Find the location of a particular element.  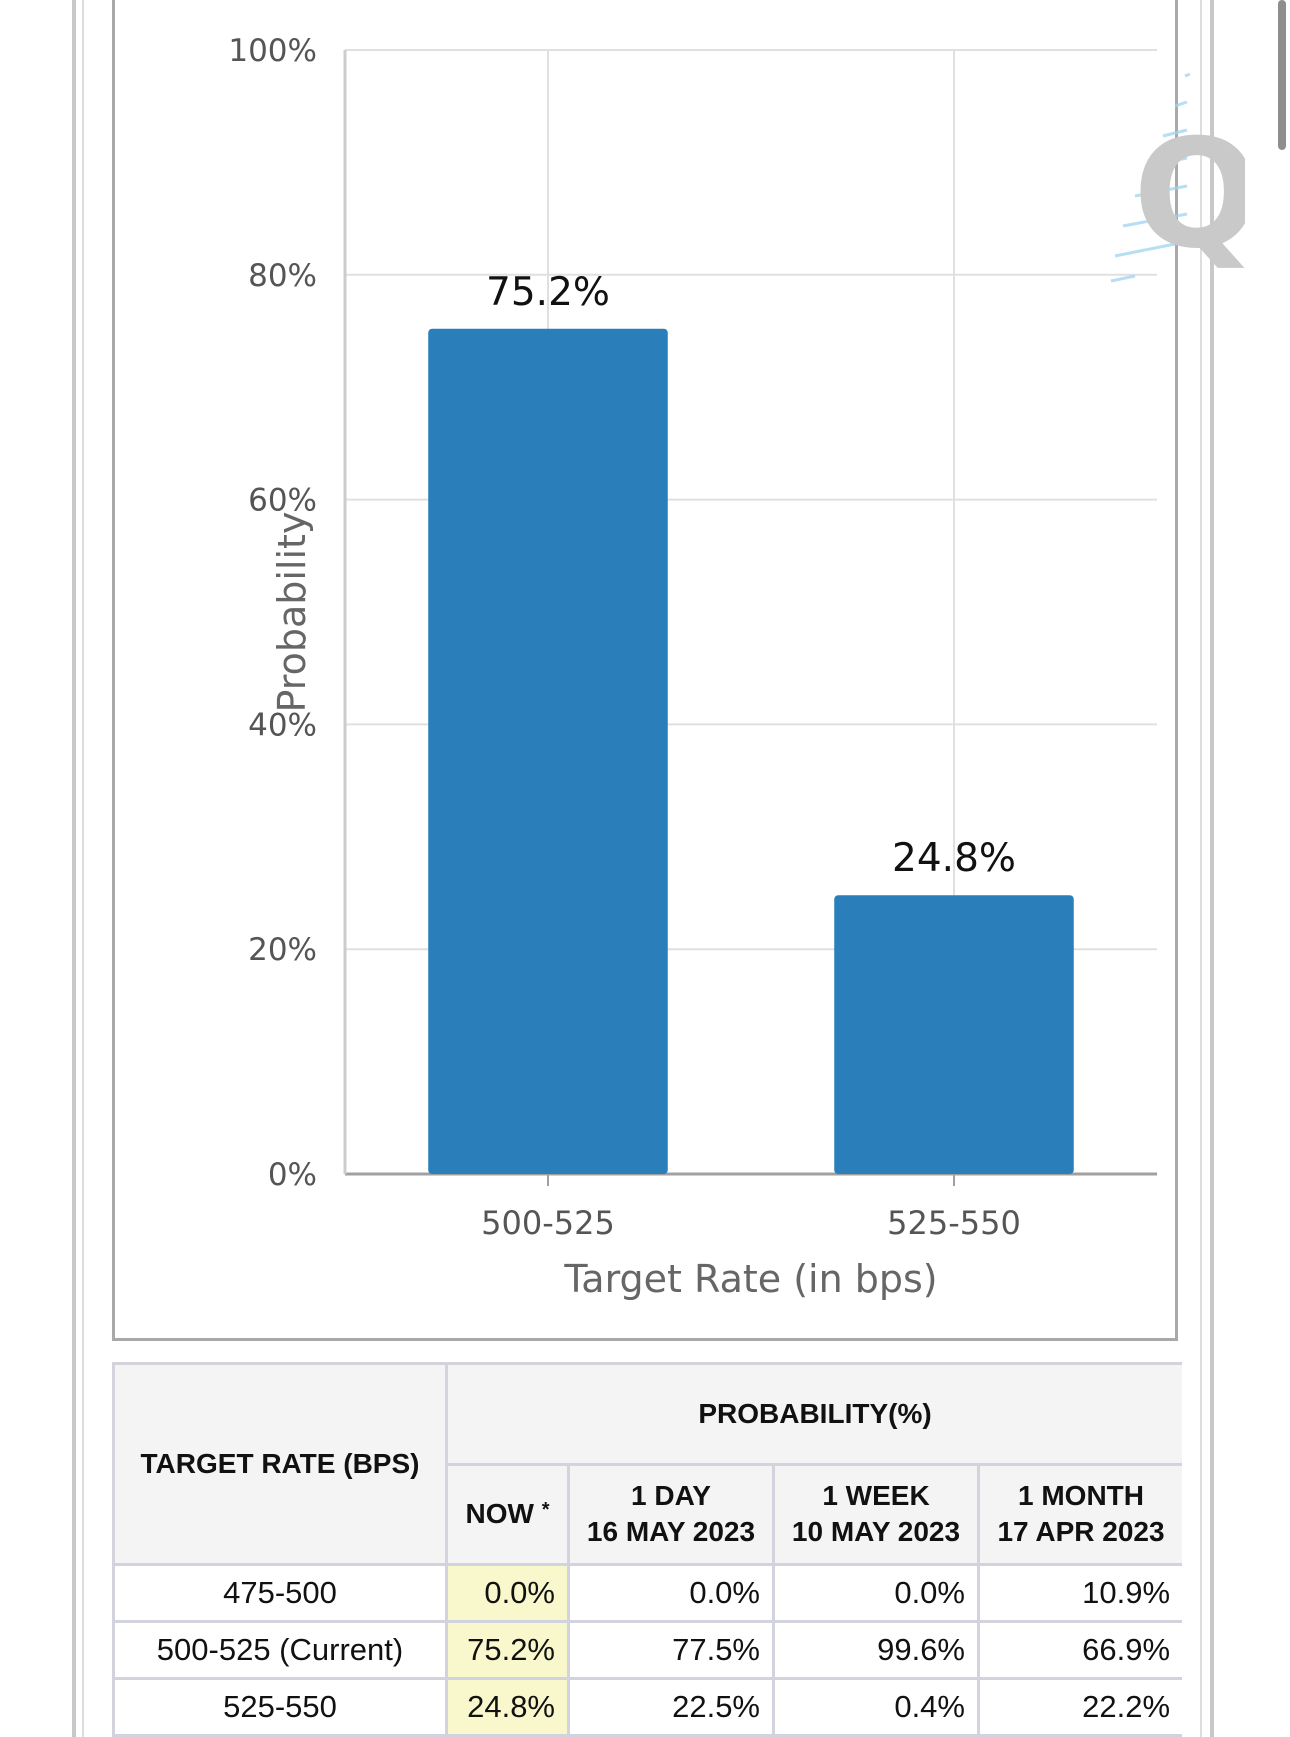

one-day-cell: 77.5% is located at coordinates (671, 1650).